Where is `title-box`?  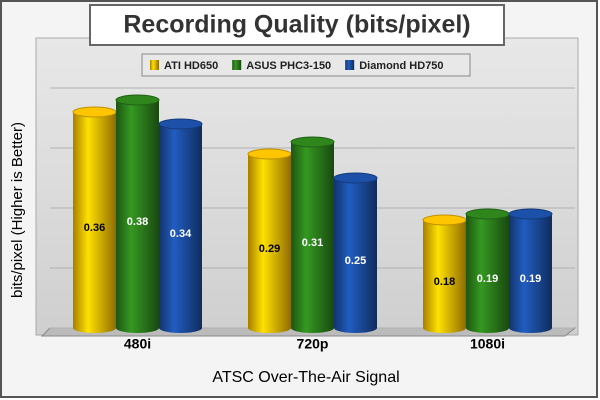
title-box is located at coordinates (297, 25).